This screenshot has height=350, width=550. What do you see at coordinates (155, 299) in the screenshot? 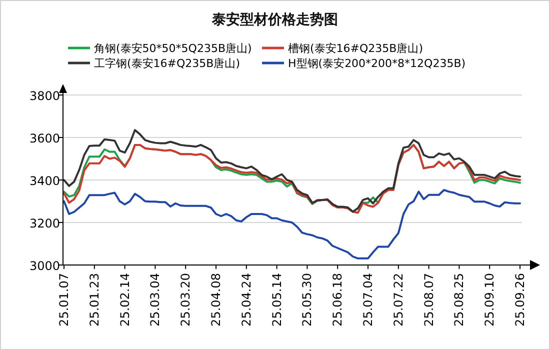
I see `x-tick-label: 25.03.04` at bounding box center [155, 299].